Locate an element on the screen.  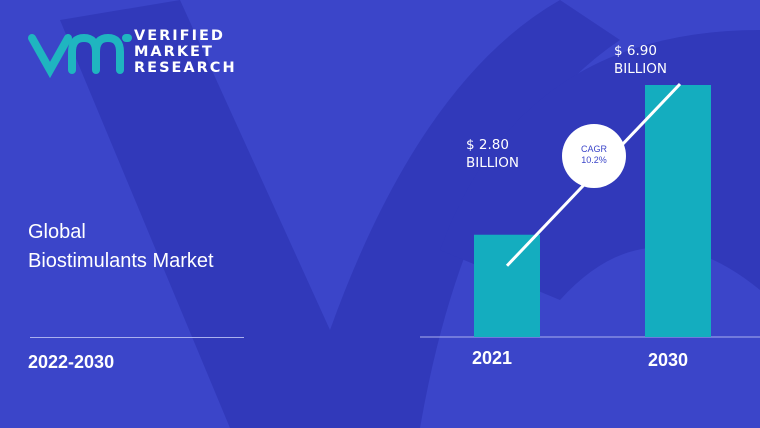
cagr-value: 10.2% is located at coordinates (594, 160).